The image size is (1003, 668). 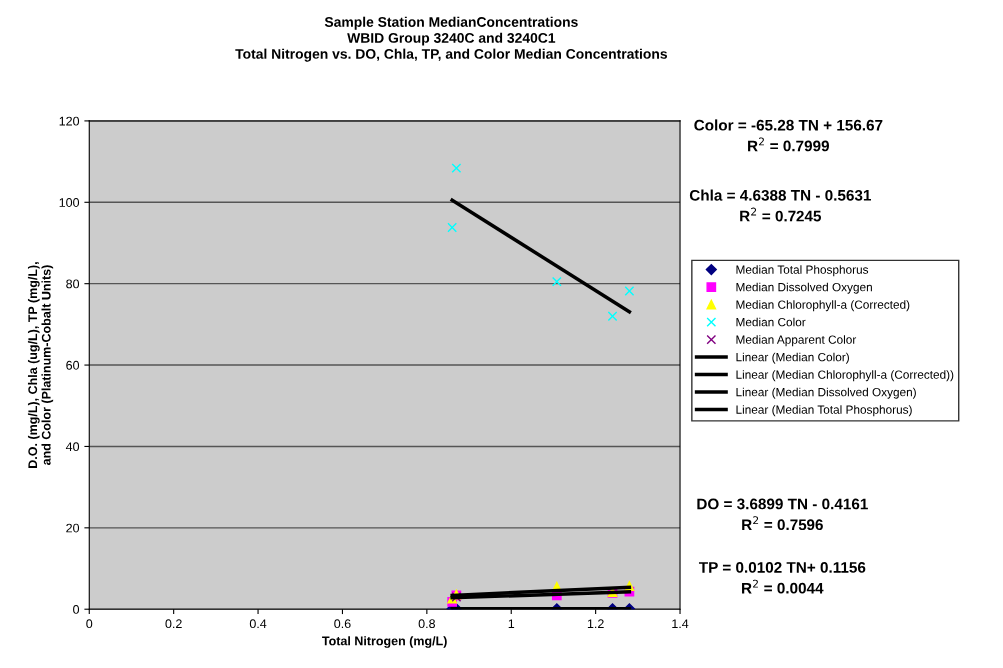 What do you see at coordinates (782, 514) in the screenshot?
I see `text: DO = 3.6899 TN - 0.4161 R$^{2}$ = 0.7596` at bounding box center [782, 514].